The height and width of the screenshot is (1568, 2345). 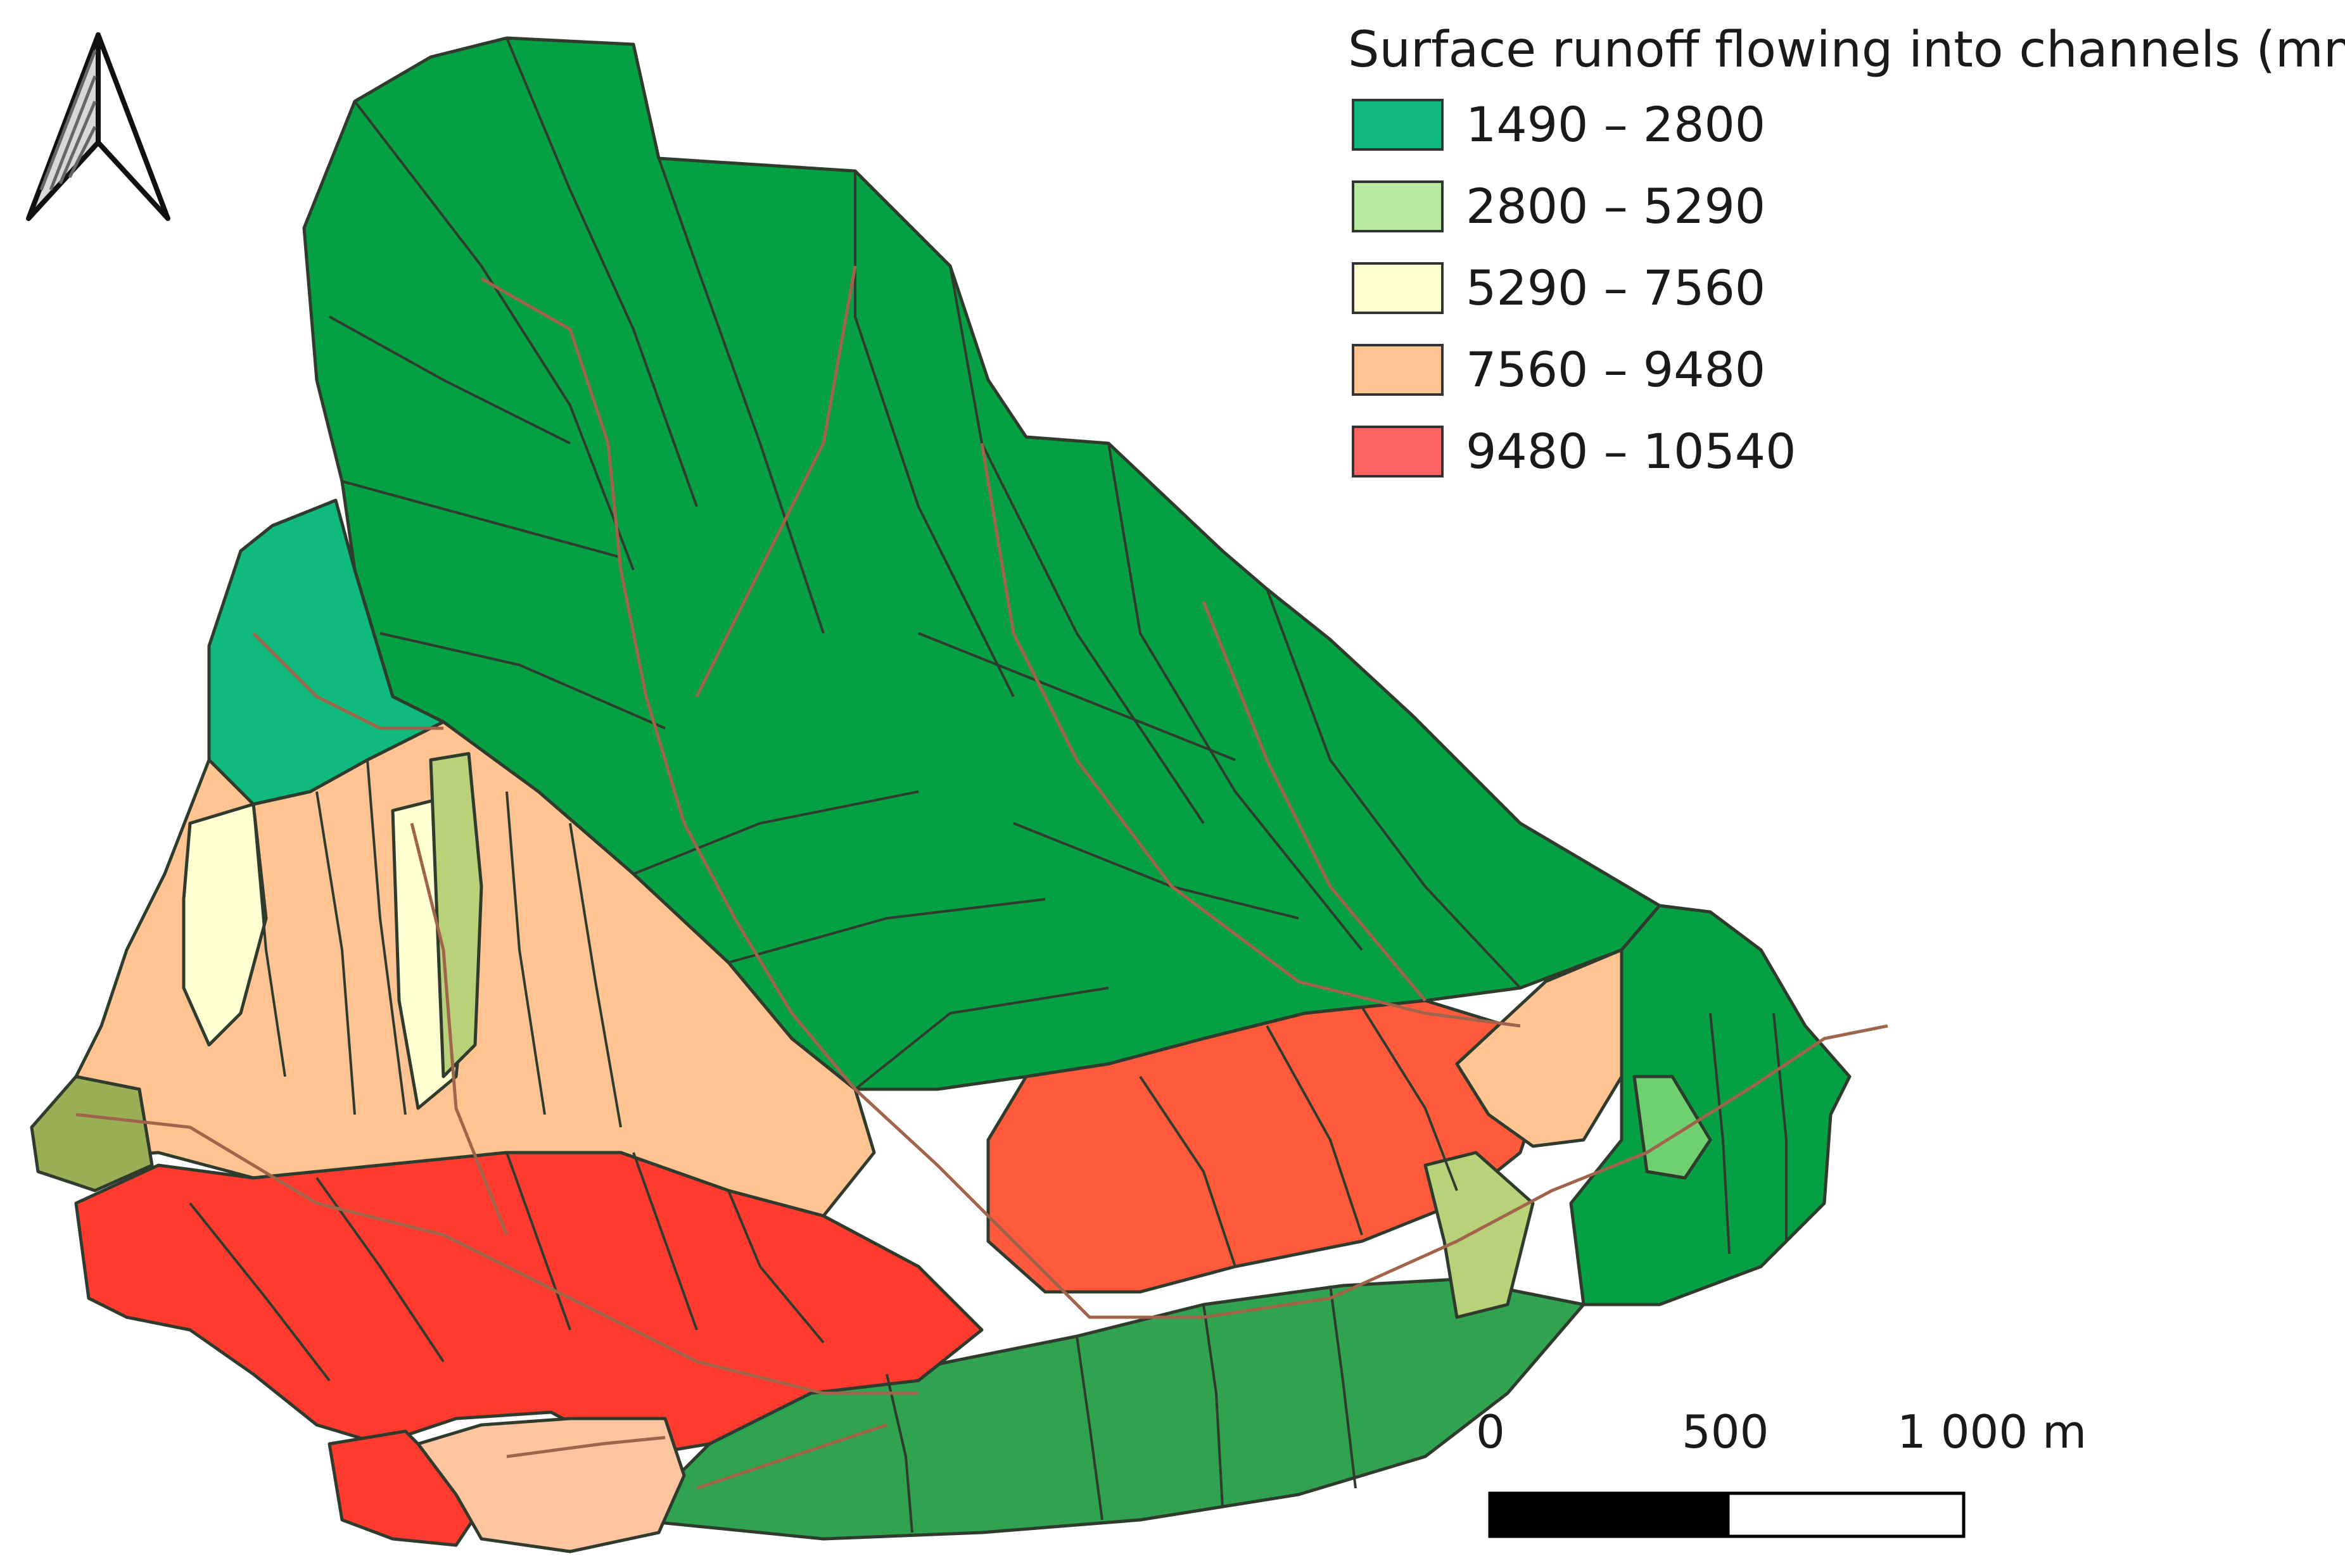 I want to click on scale-label-1000: 1 000 m, so click(x=1992, y=1432).